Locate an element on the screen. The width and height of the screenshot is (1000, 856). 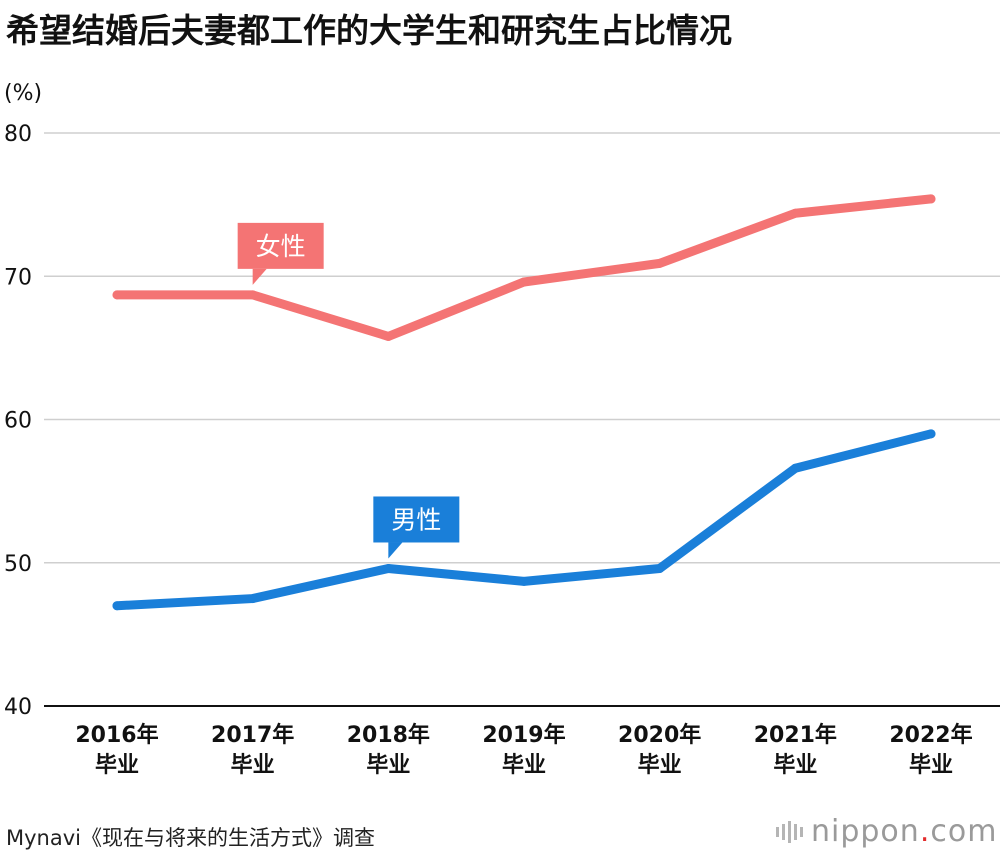
x-tick-label-4-0: 2020年 is located at coordinates (659, 735).